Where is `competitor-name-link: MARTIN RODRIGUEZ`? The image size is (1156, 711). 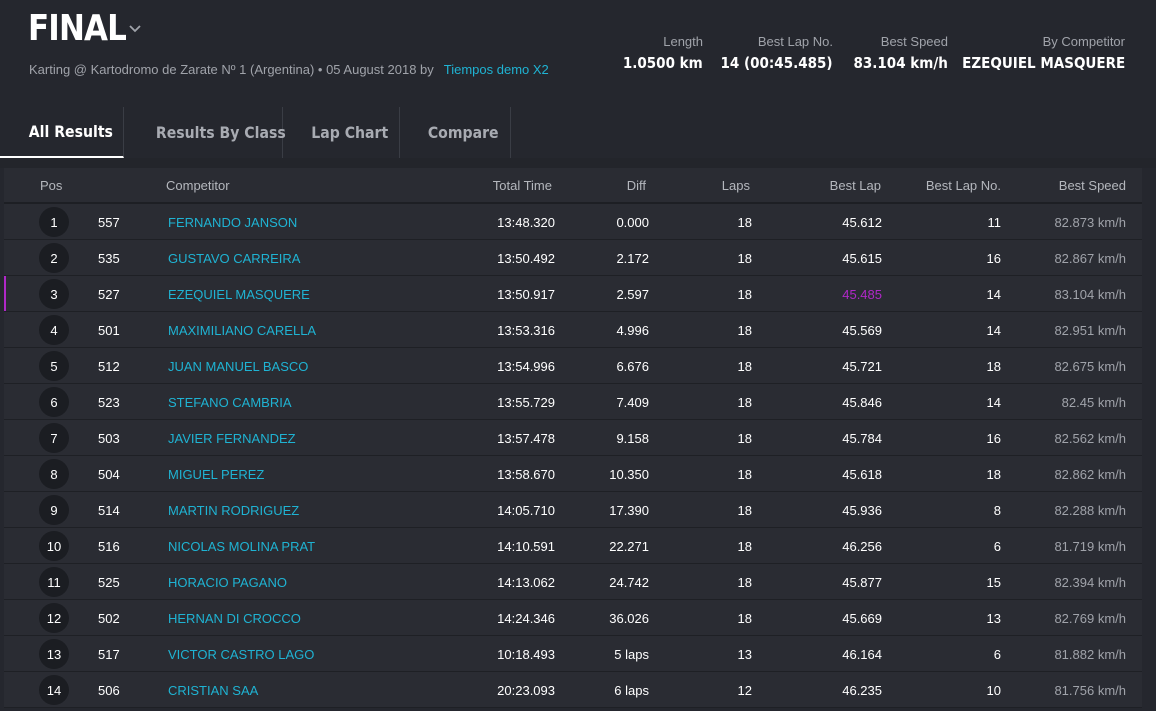
competitor-name-link: MARTIN RODRIGUEZ is located at coordinates (234, 510).